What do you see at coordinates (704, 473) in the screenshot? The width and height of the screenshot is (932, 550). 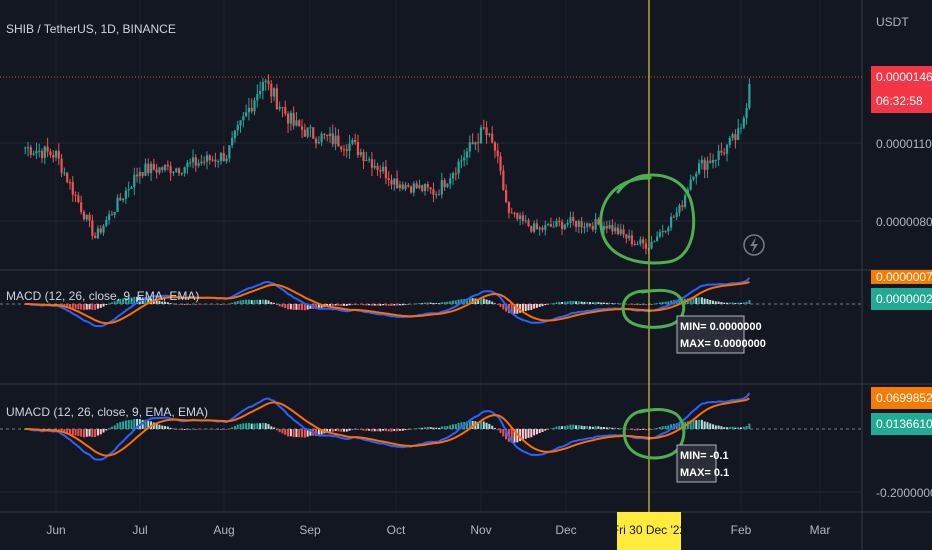 I see `umacd-max-label: MAX= 0.1` at bounding box center [704, 473].